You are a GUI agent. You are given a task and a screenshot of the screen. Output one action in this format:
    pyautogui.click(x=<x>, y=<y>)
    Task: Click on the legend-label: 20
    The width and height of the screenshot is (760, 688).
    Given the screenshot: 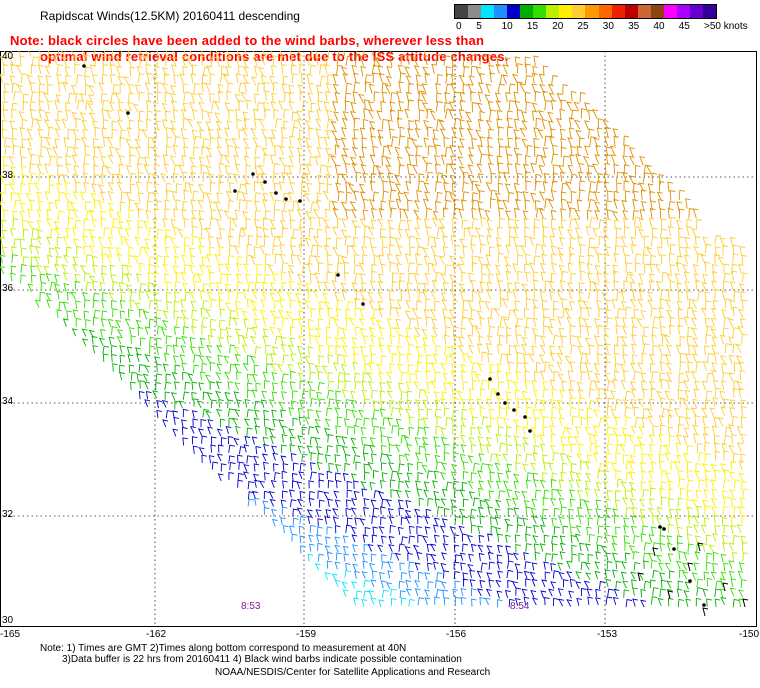 What is the action you would take?
    pyautogui.click(x=558, y=26)
    